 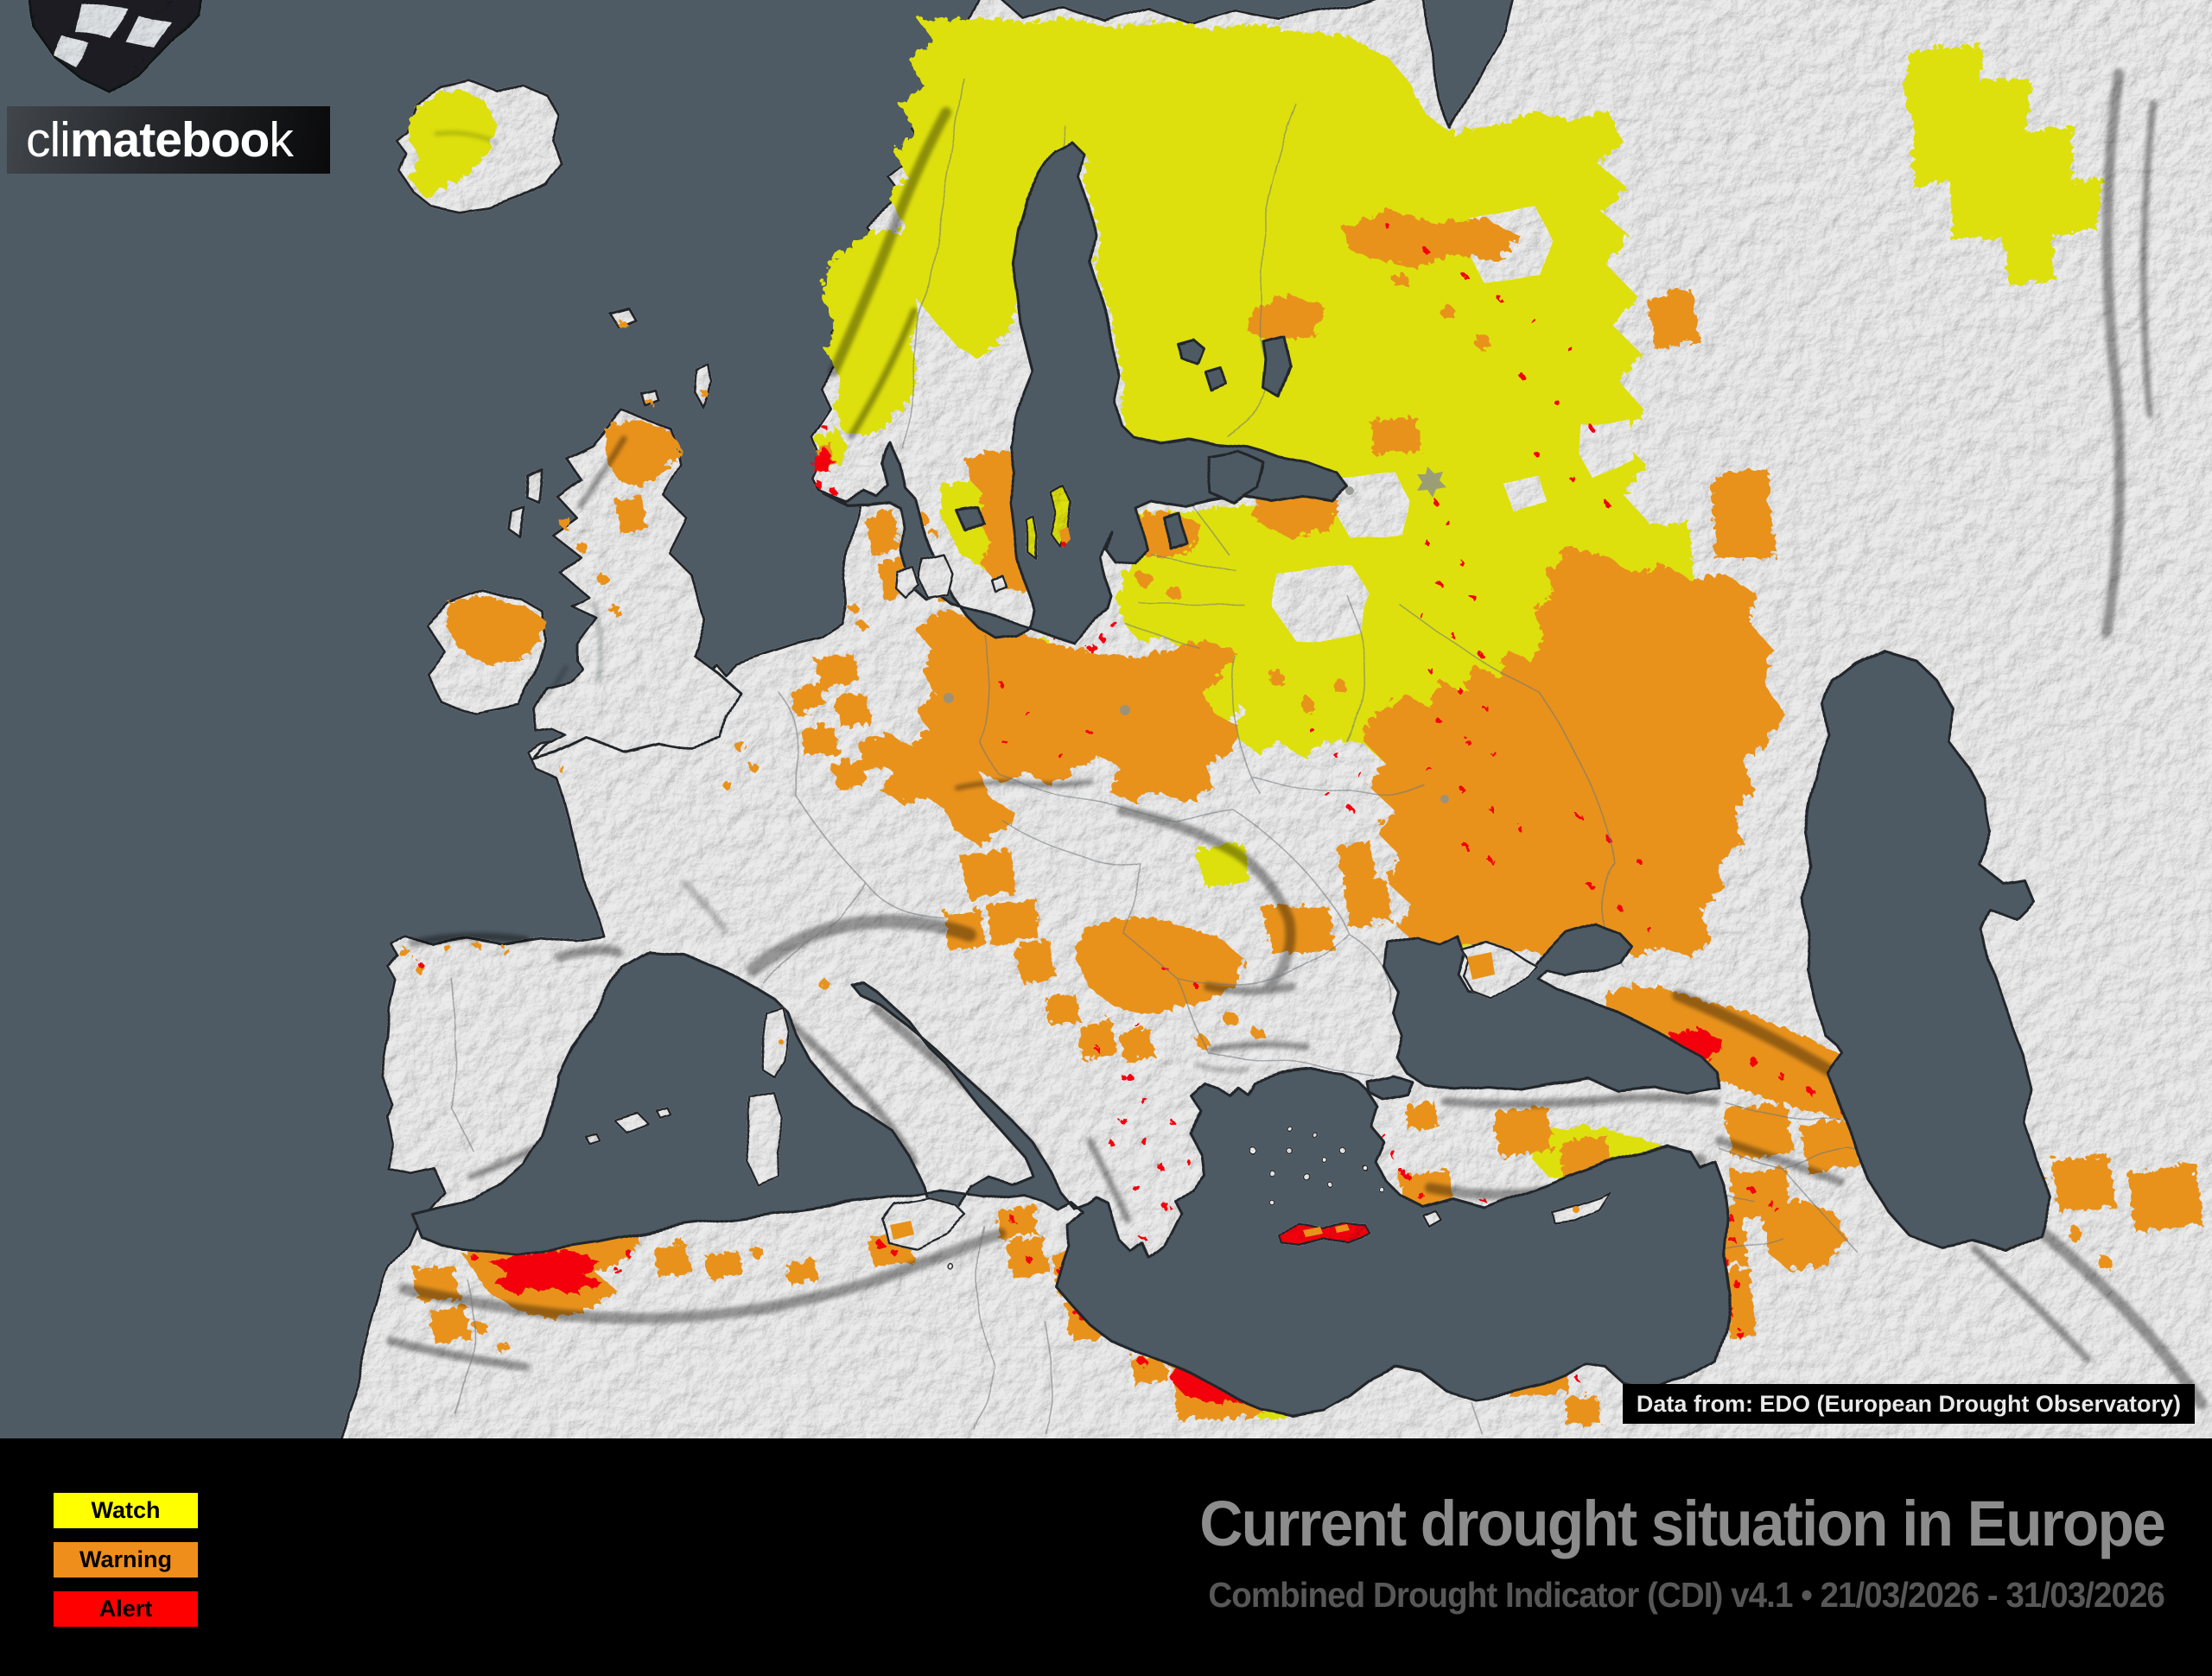 I want to click on island-cyprus, so click(x=1580, y=1207).